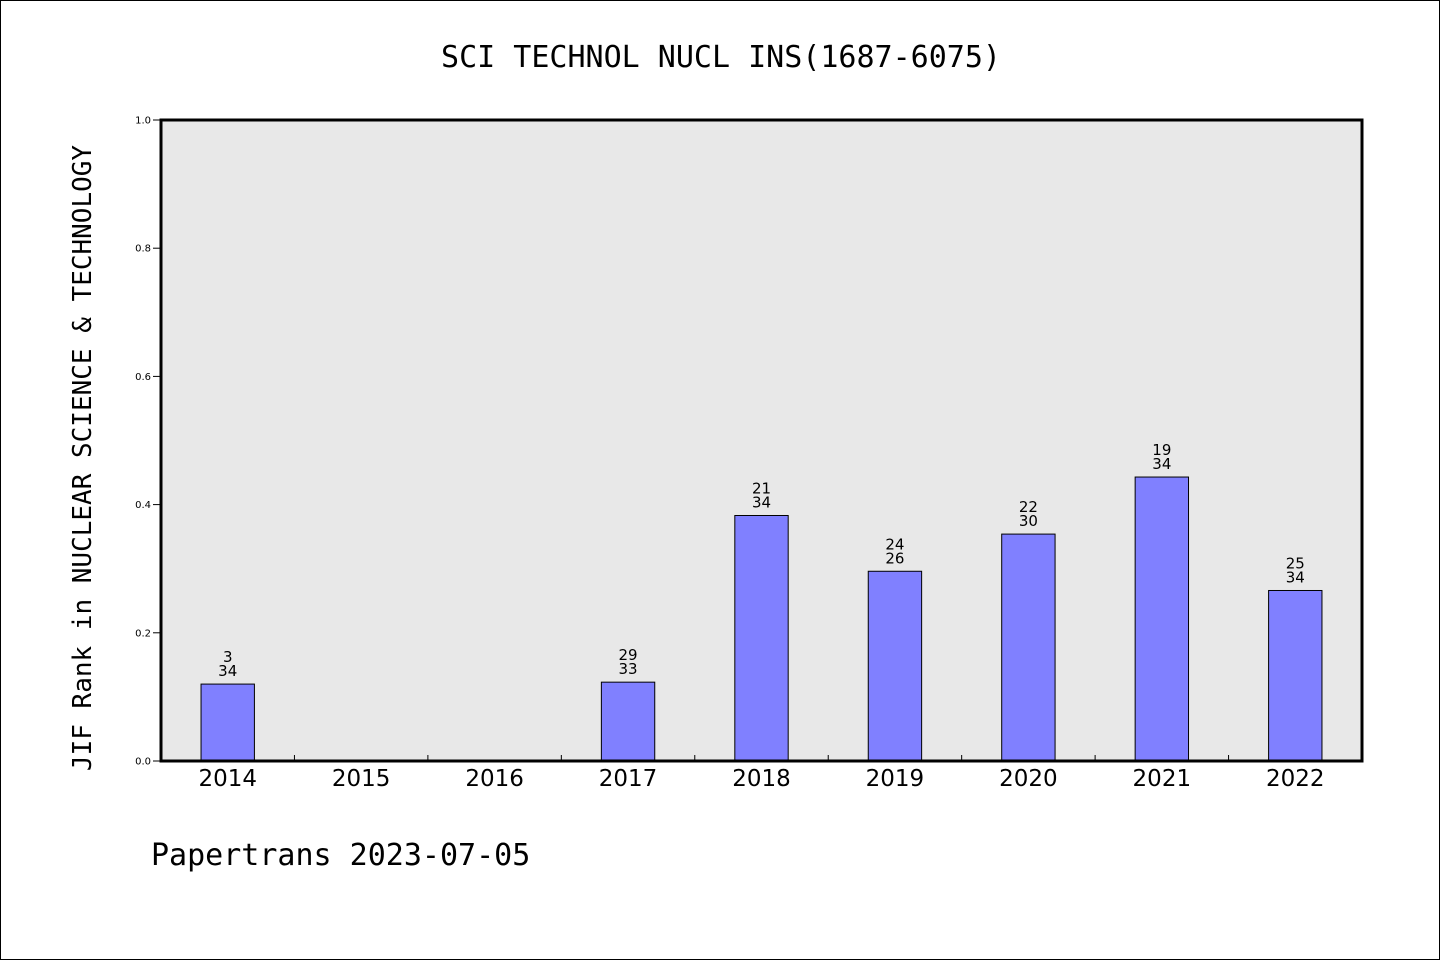 Image resolution: width=1440 pixels, height=961 pixels. I want to click on footer-text: Papertrans 2023-07-05, so click(340, 855).